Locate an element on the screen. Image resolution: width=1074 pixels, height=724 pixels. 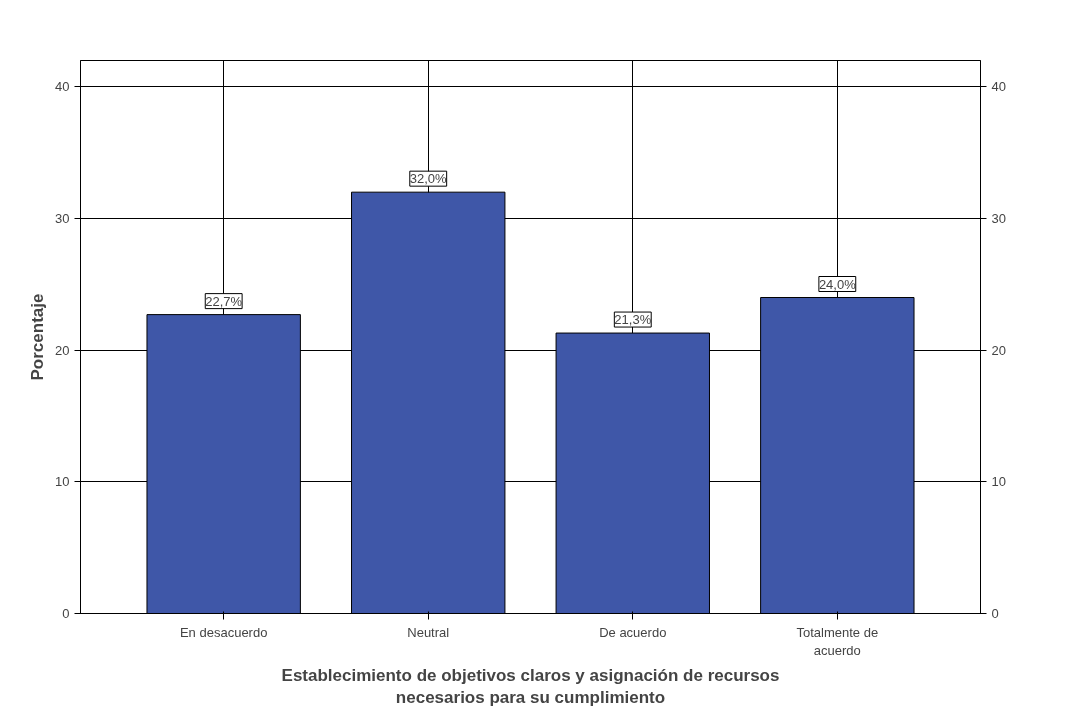
x-tick-label: Totalmente de acuerdo is located at coordinates (837, 641).